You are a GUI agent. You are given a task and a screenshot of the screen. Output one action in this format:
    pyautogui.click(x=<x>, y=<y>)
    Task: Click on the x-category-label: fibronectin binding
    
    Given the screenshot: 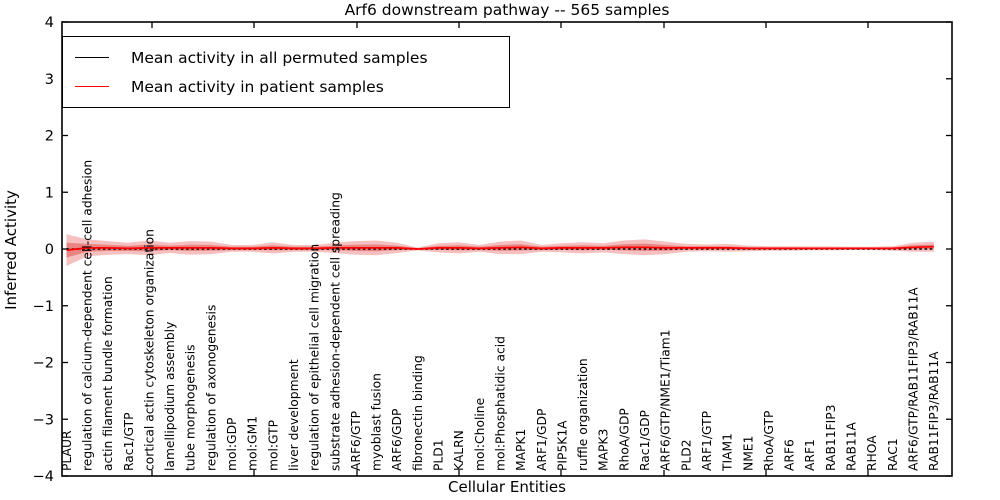 What is the action you would take?
    pyautogui.click(x=418, y=413)
    